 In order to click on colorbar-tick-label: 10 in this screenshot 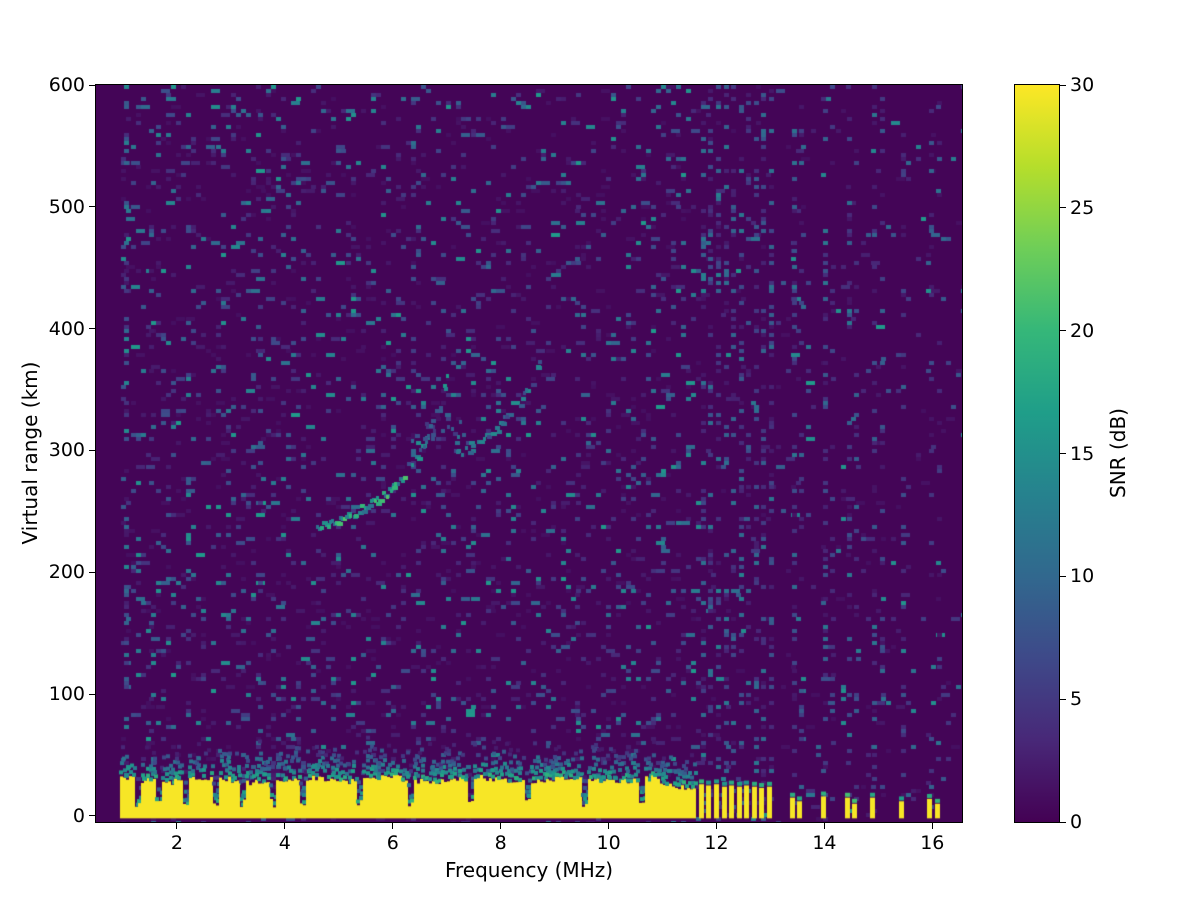, I will do `click(1082, 576)`.